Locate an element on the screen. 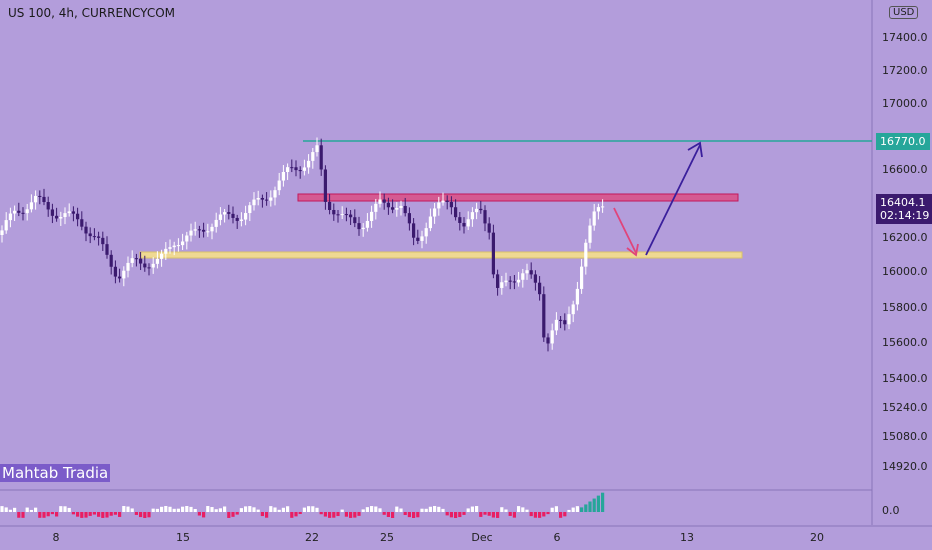 Image resolution: width=932 pixels, height=550 pixels. target-price-tag: 16770.0 is located at coordinates (903, 141).